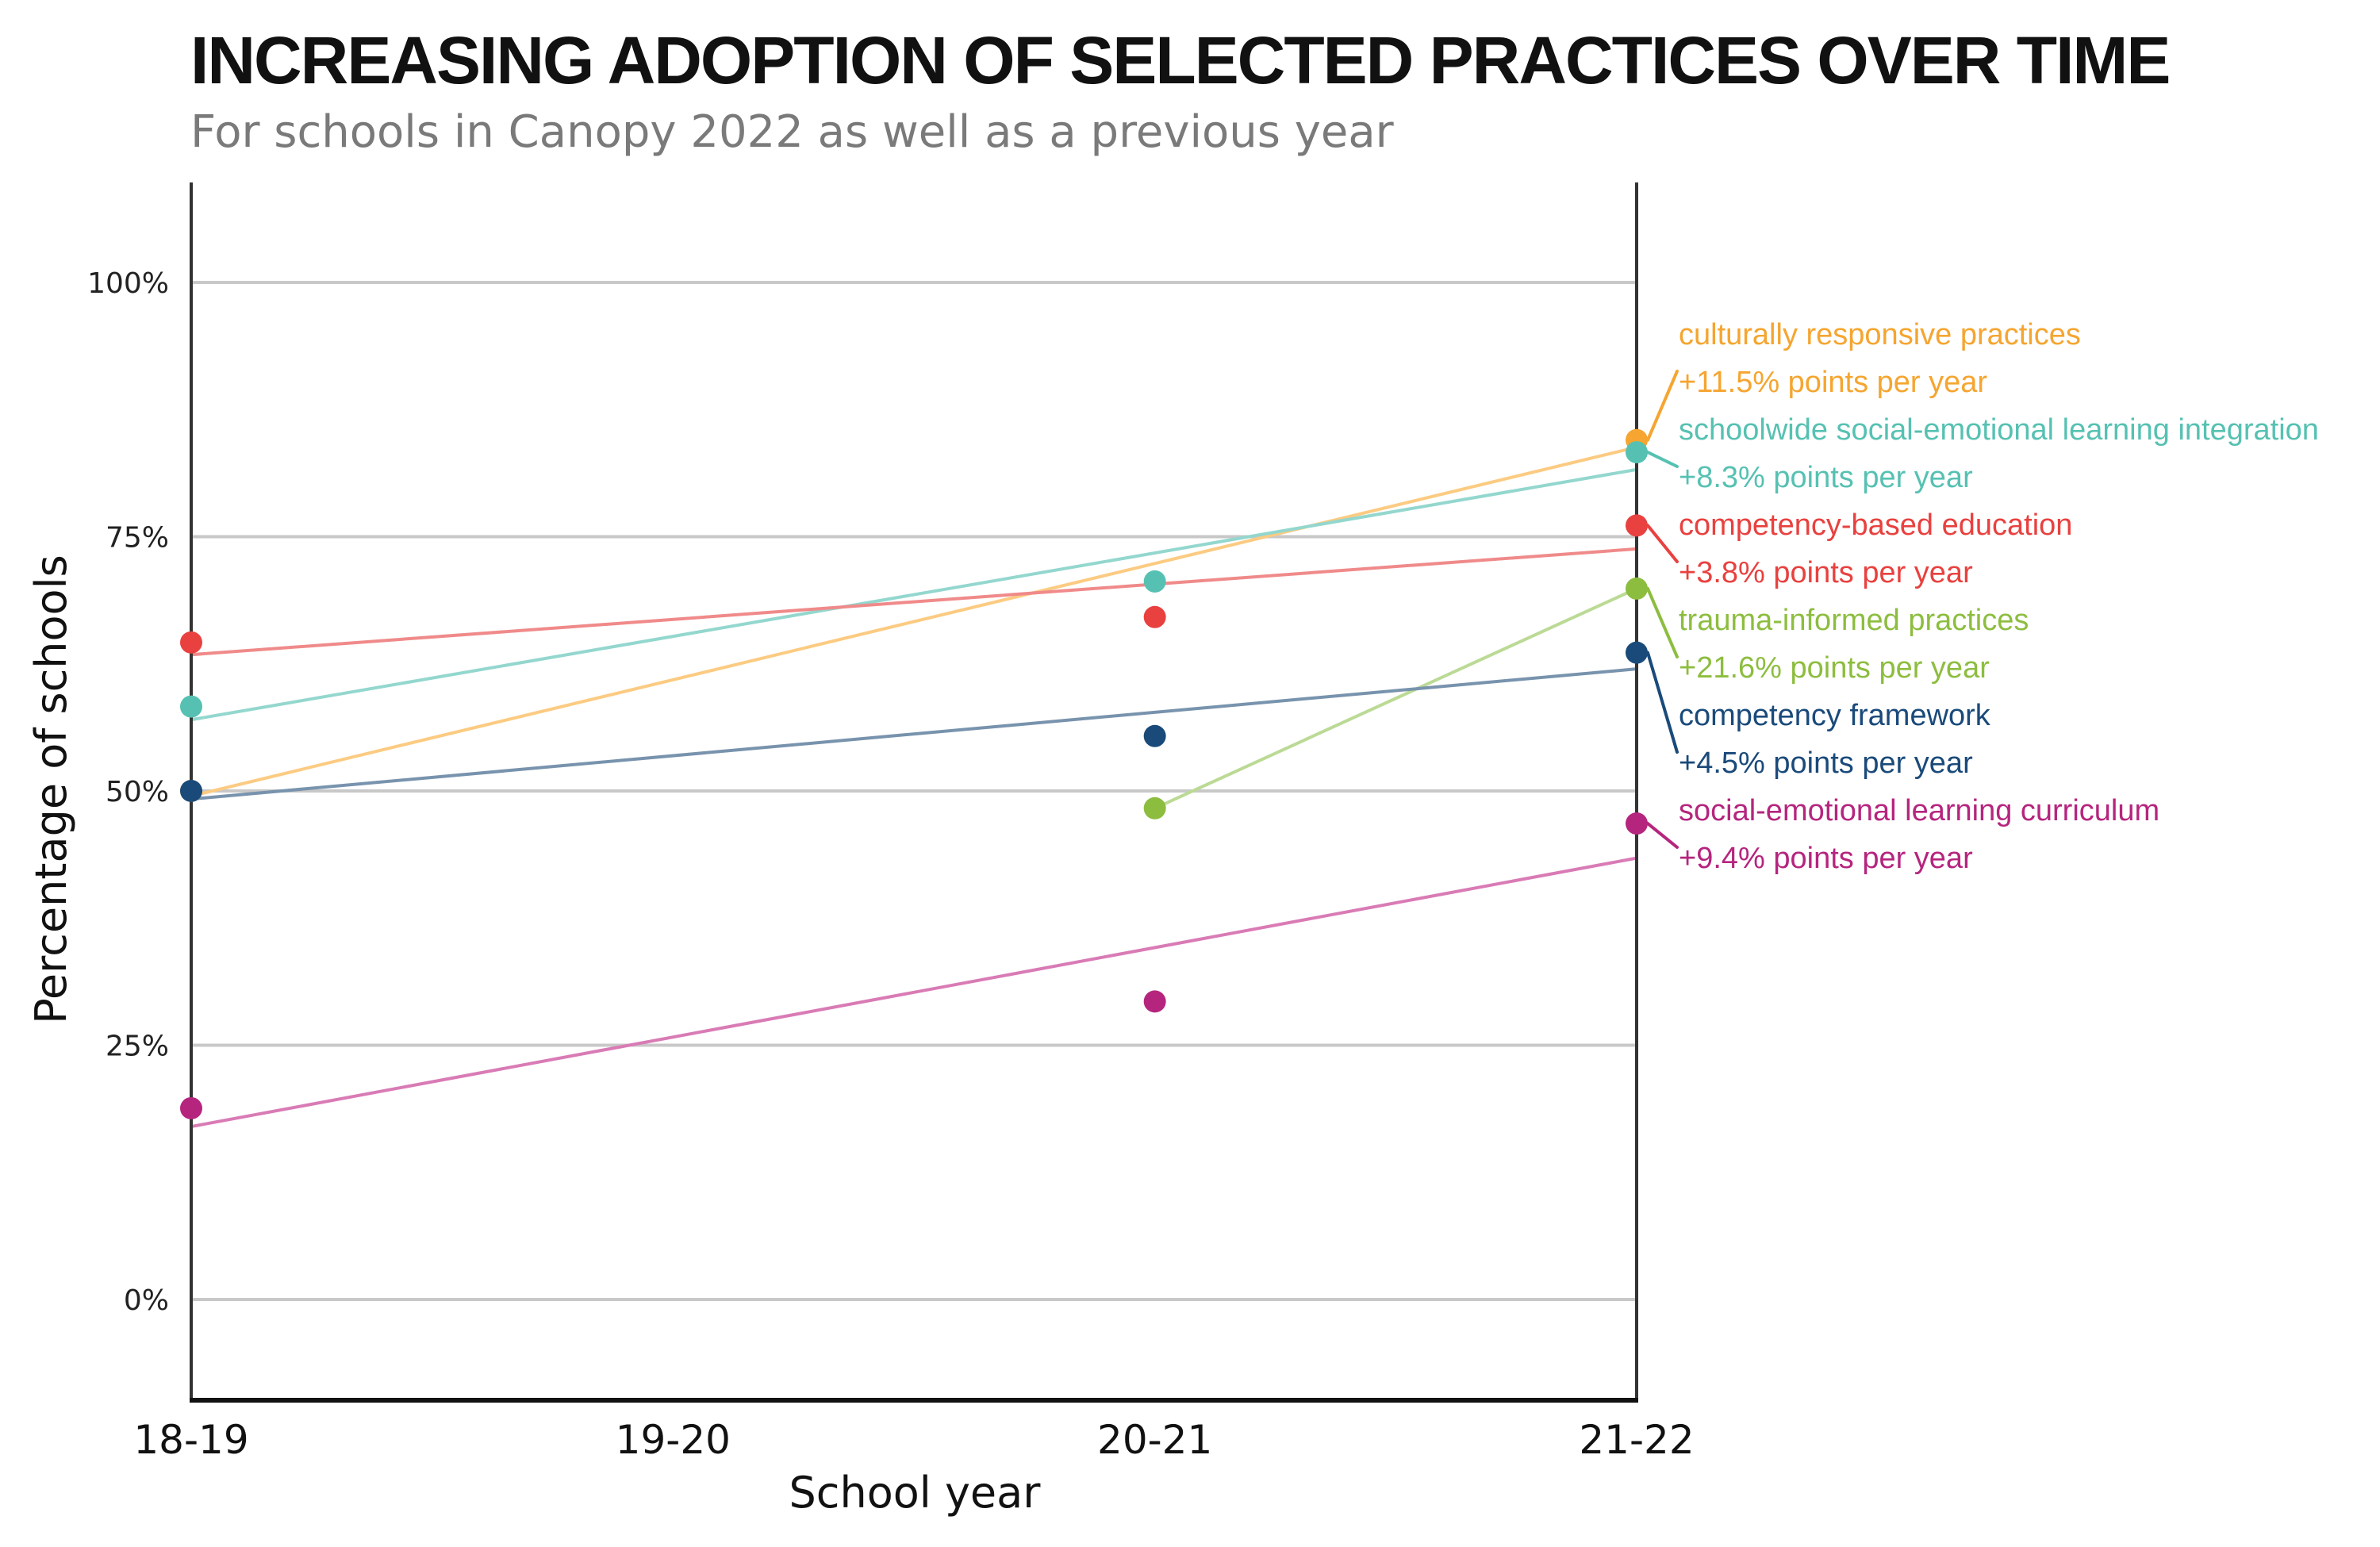  What do you see at coordinates (190, 1440) in the screenshot?
I see `x-tick-label-0: 18-19` at bounding box center [190, 1440].